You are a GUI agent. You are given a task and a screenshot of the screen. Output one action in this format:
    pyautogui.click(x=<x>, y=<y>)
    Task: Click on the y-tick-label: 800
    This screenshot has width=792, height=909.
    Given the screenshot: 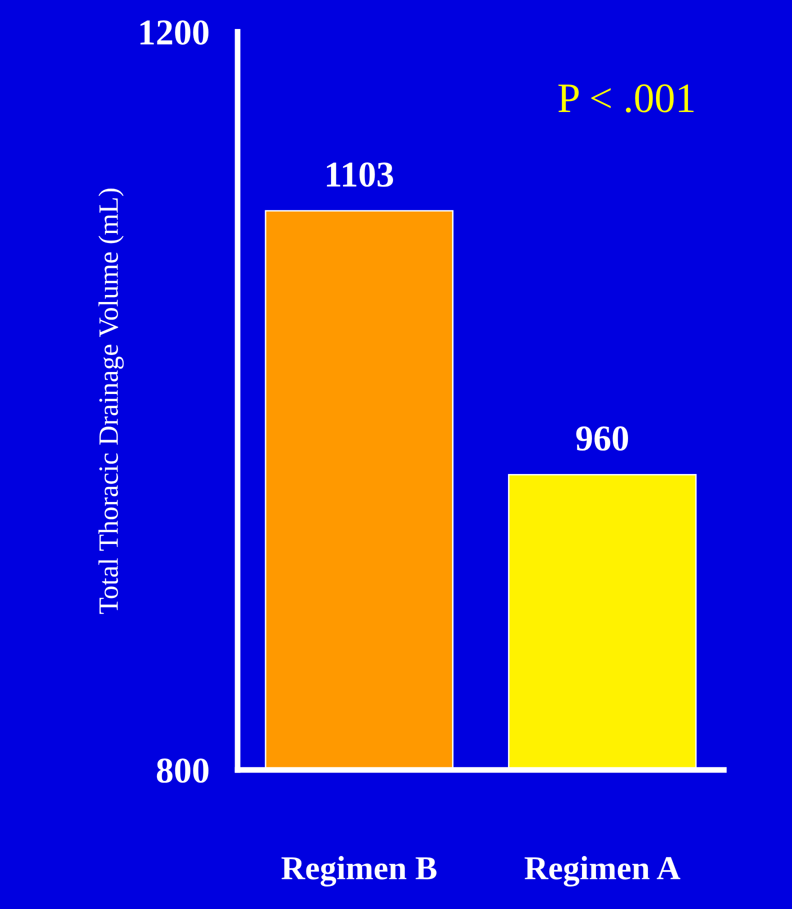 What is the action you would take?
    pyautogui.click(x=182, y=770)
    